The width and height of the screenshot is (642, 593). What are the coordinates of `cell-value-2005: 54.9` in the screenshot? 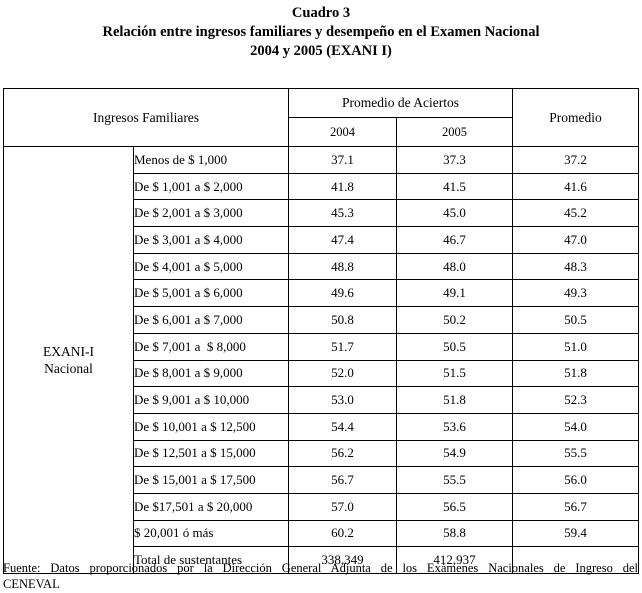 It's located at (455, 453).